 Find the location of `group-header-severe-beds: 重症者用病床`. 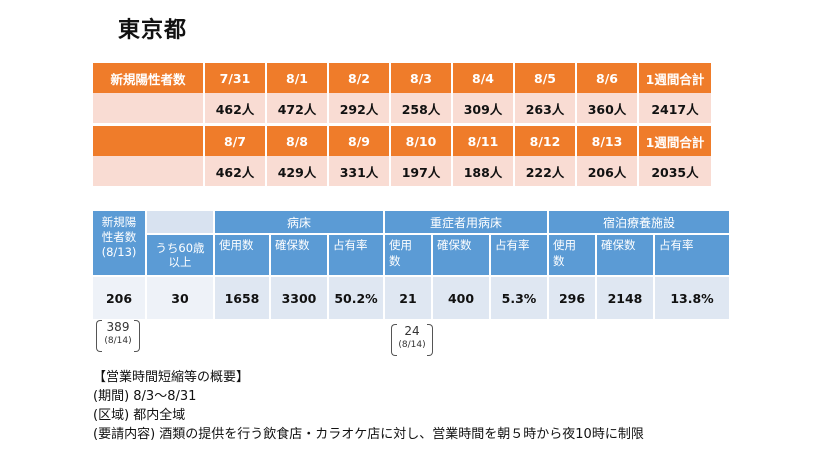

group-header-severe-beds: 重症者用病床 is located at coordinates (466, 222).